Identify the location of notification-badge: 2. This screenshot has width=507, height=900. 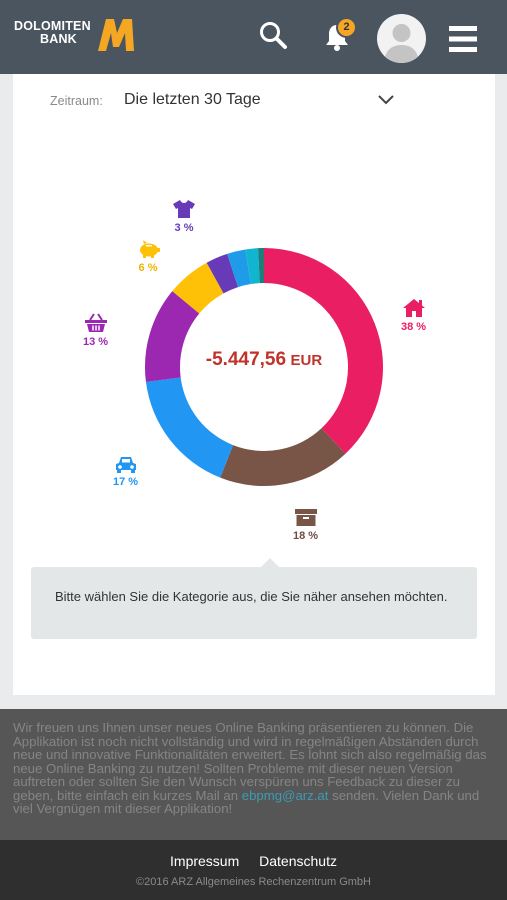
(346, 27).